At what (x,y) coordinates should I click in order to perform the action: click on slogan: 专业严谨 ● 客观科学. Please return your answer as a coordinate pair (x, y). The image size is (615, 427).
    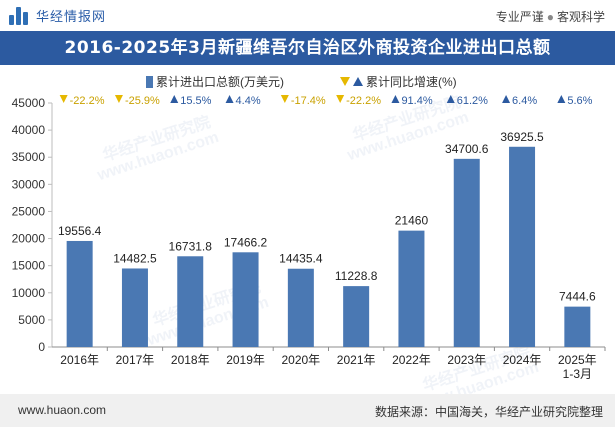
    Looking at the image, I should click on (550, 16).